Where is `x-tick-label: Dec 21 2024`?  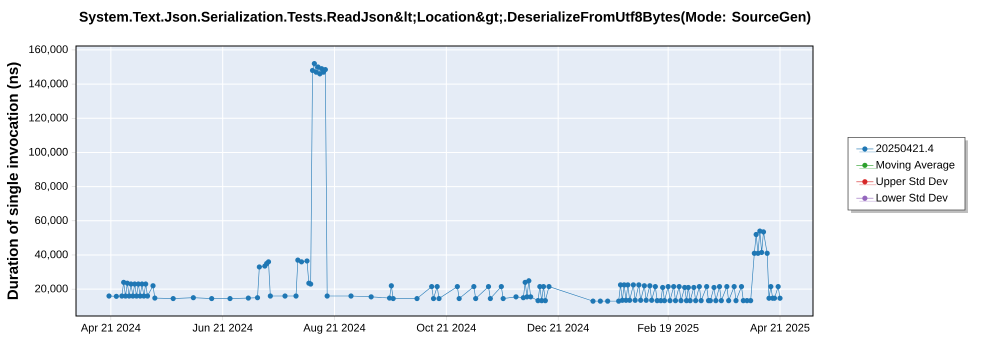 x-tick-label: Dec 21 2024 is located at coordinates (559, 328).